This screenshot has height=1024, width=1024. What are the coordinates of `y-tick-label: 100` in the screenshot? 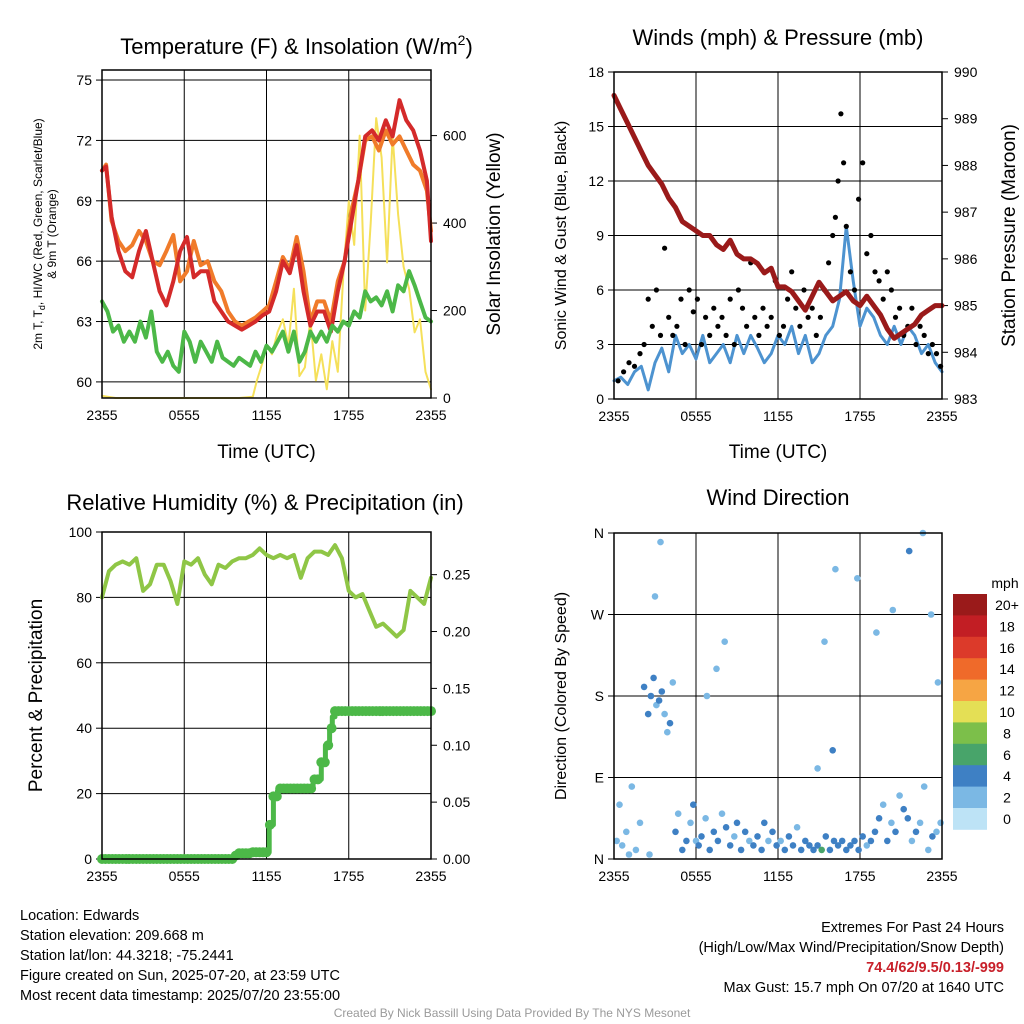 It's located at (81, 532).